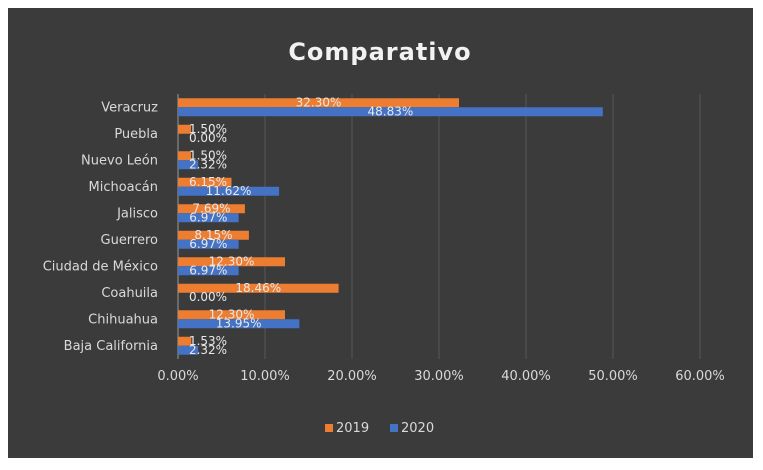 The image size is (763, 470). I want to click on data-label-2019-coahuila: 18.46%, so click(258, 288).